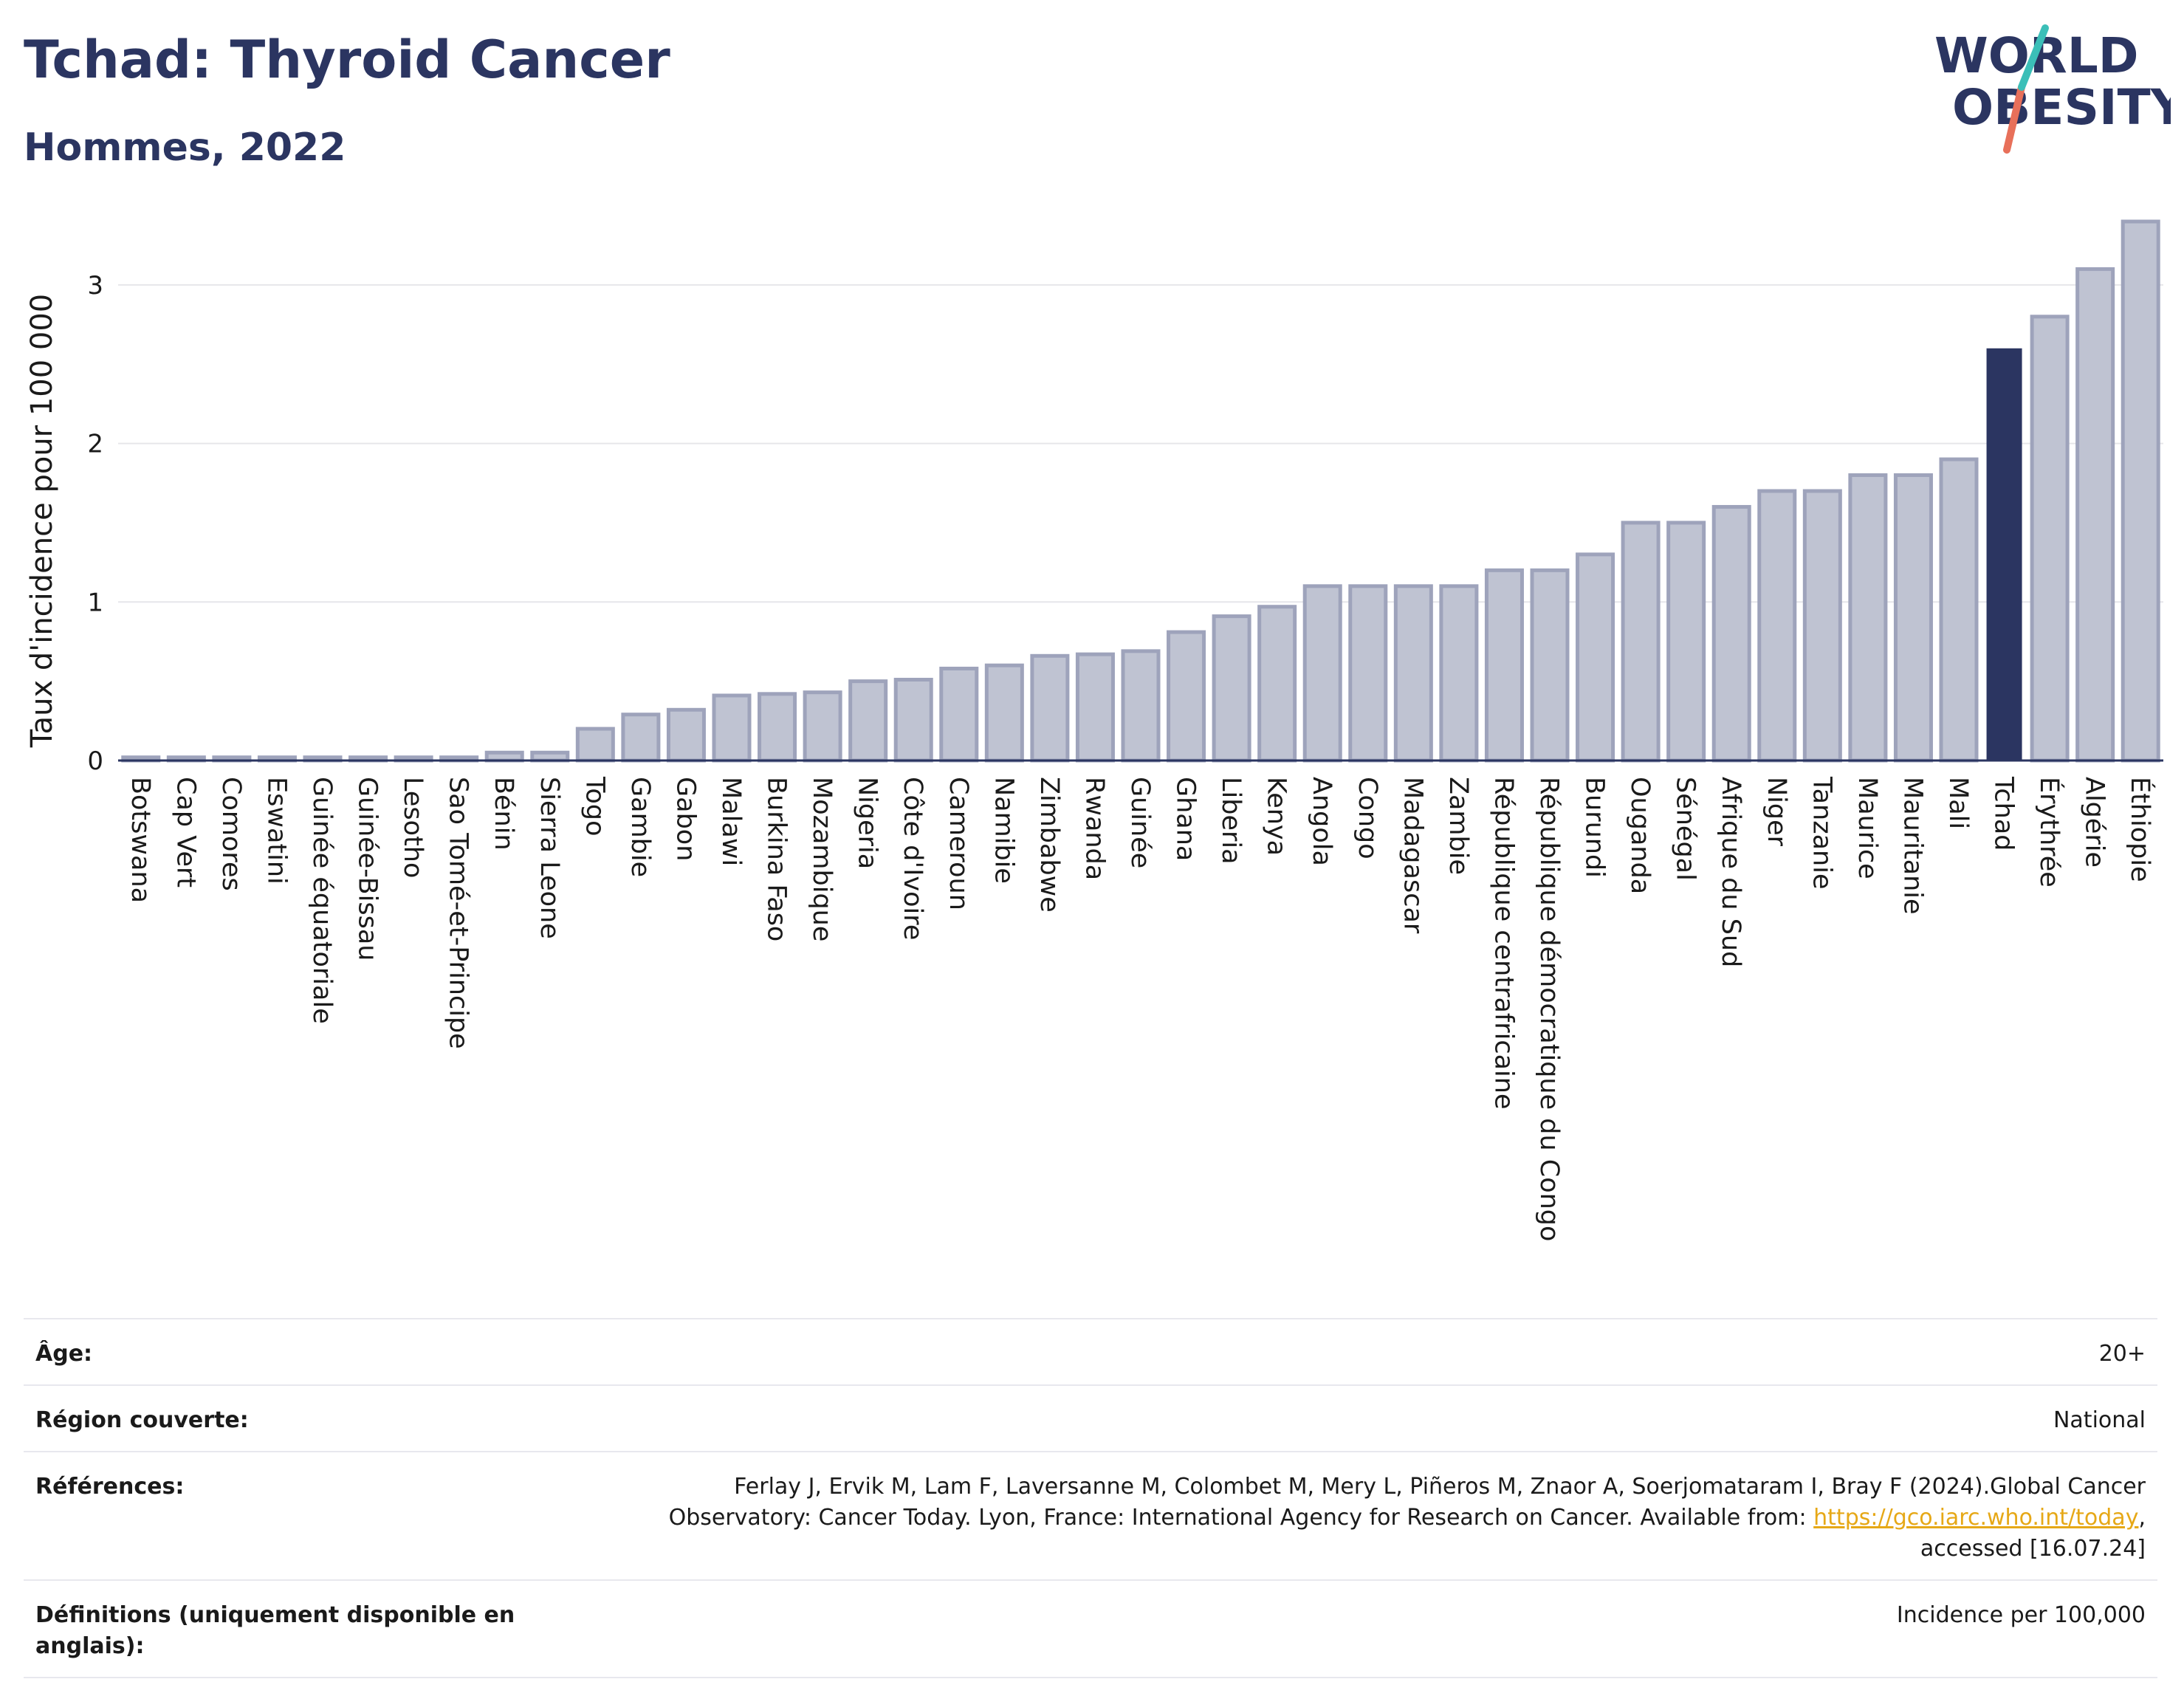 The image size is (2184, 1696). What do you see at coordinates (322, 900) in the screenshot?
I see `x-tick-label: Guinée équatoriale` at bounding box center [322, 900].